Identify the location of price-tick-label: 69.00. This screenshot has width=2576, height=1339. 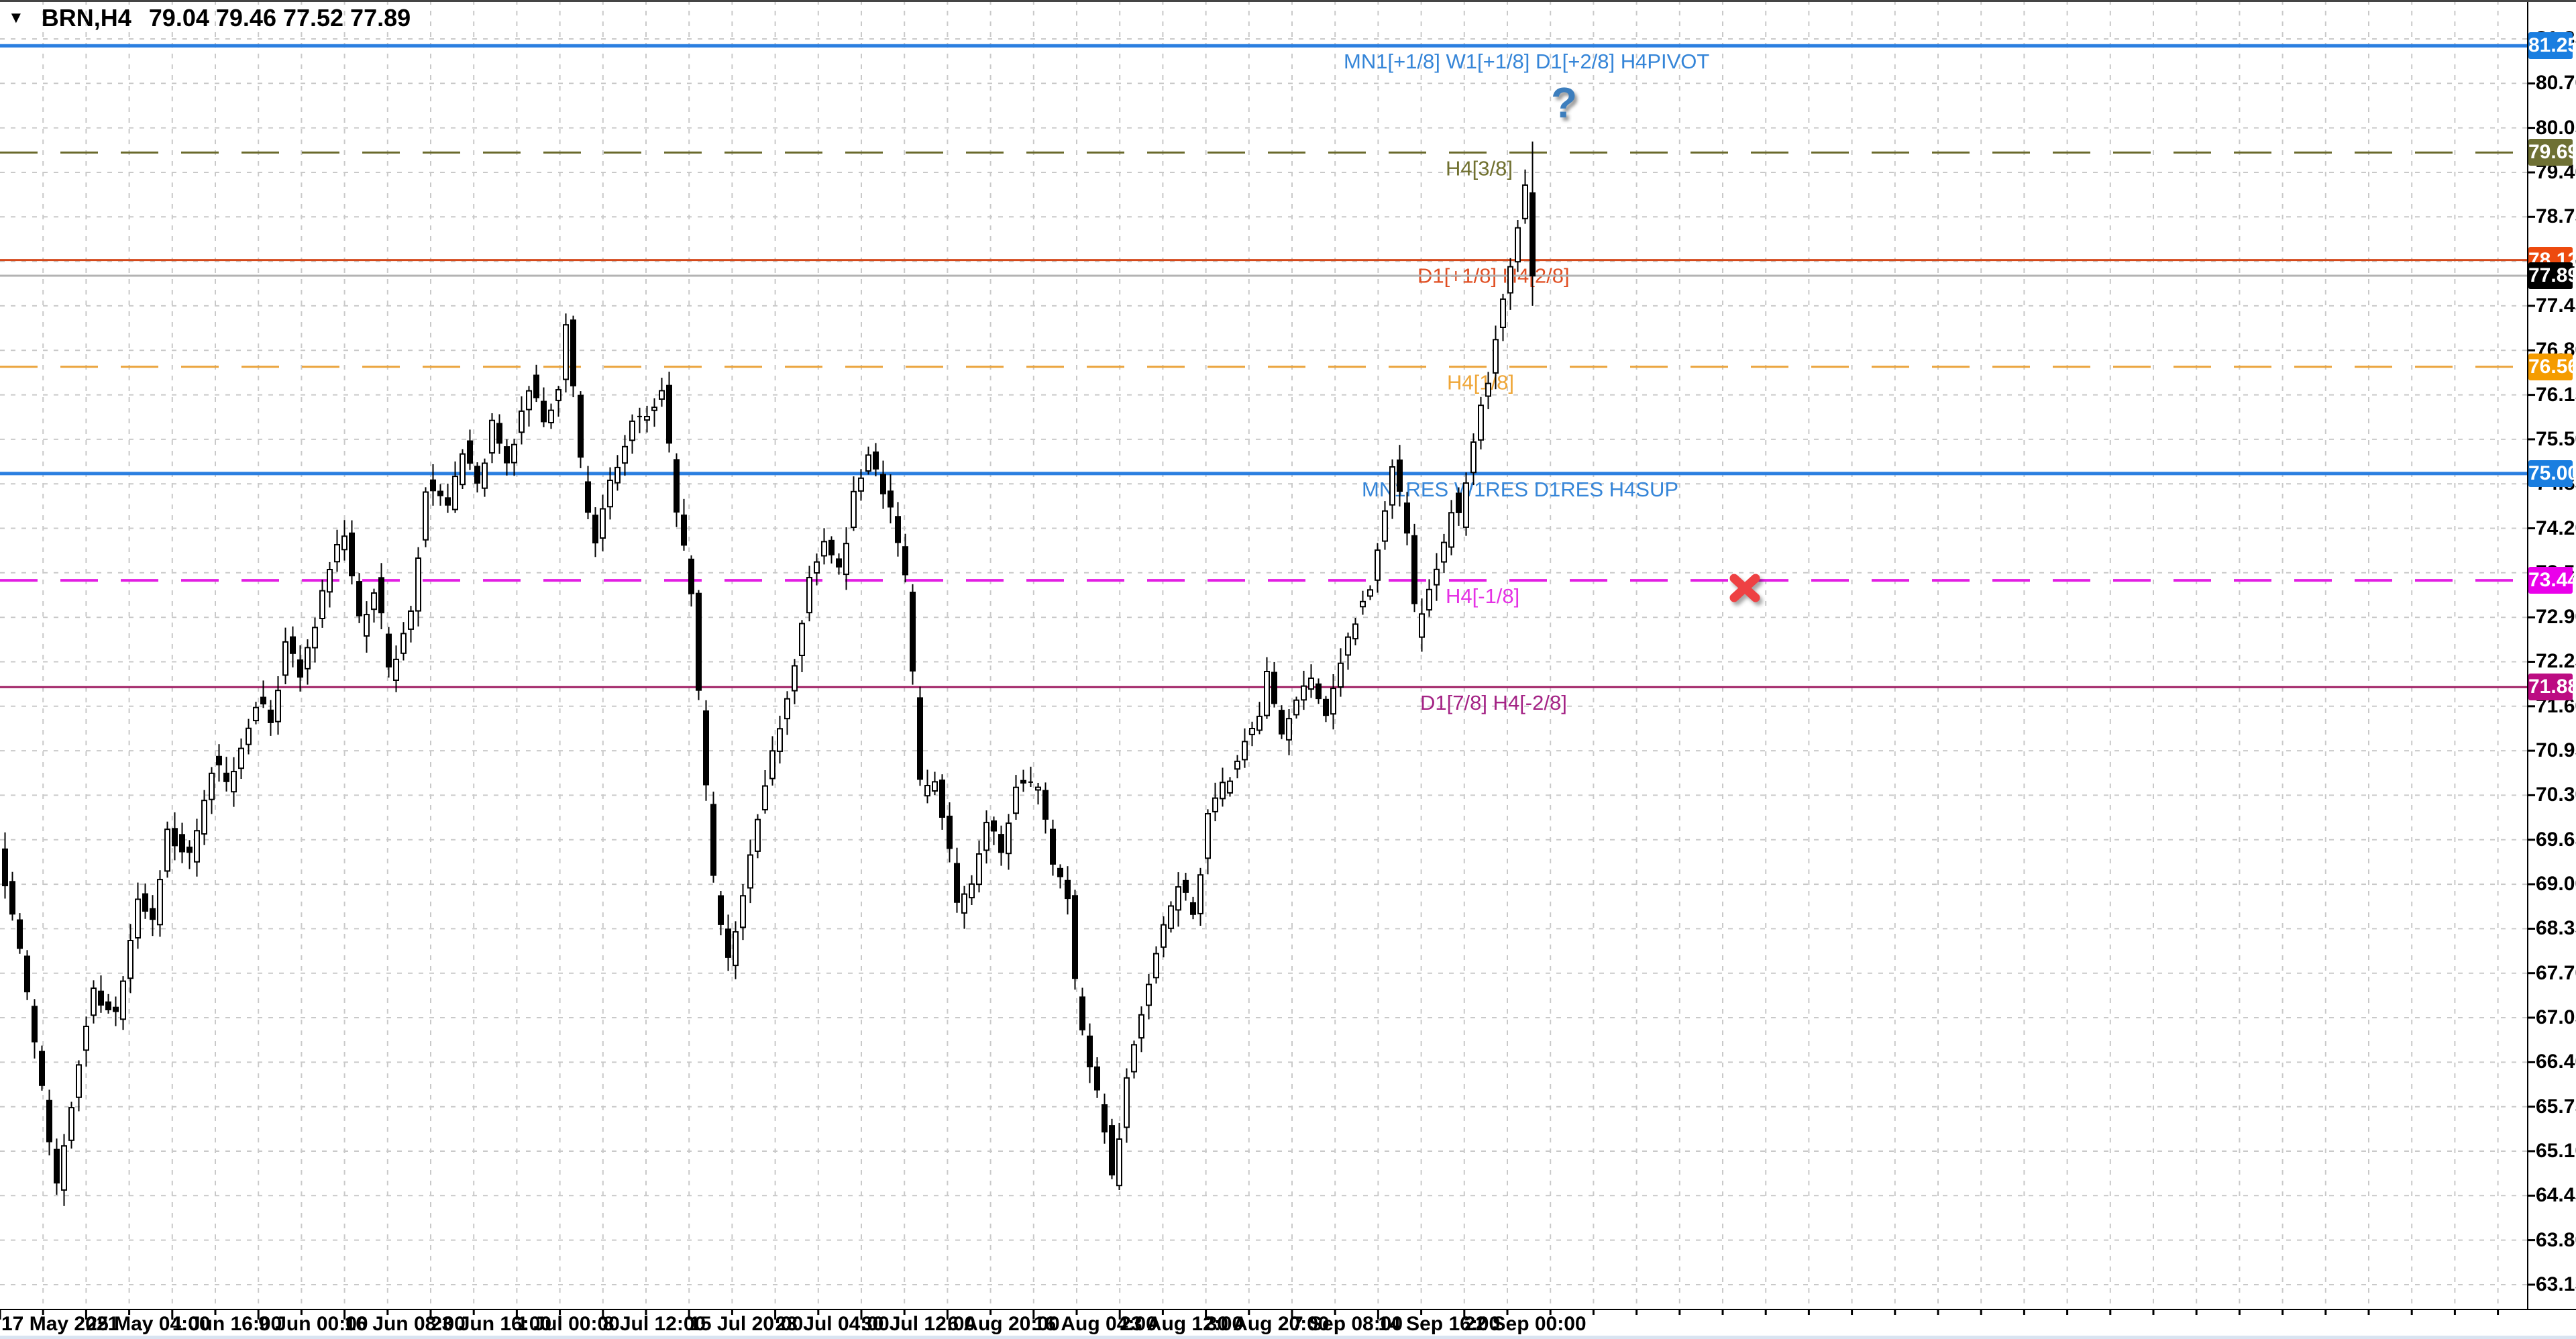
(2556, 884).